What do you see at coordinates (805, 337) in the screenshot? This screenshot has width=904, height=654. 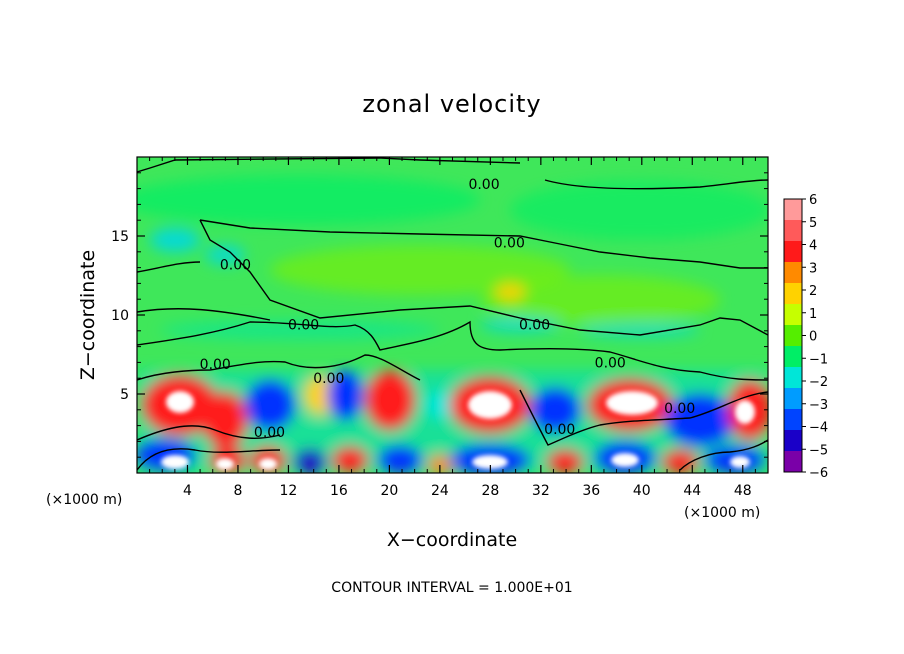 I see `colorbar: 6 5 4 3 2 1 0 −1 −2 −3 −4 −5 −6` at bounding box center [805, 337].